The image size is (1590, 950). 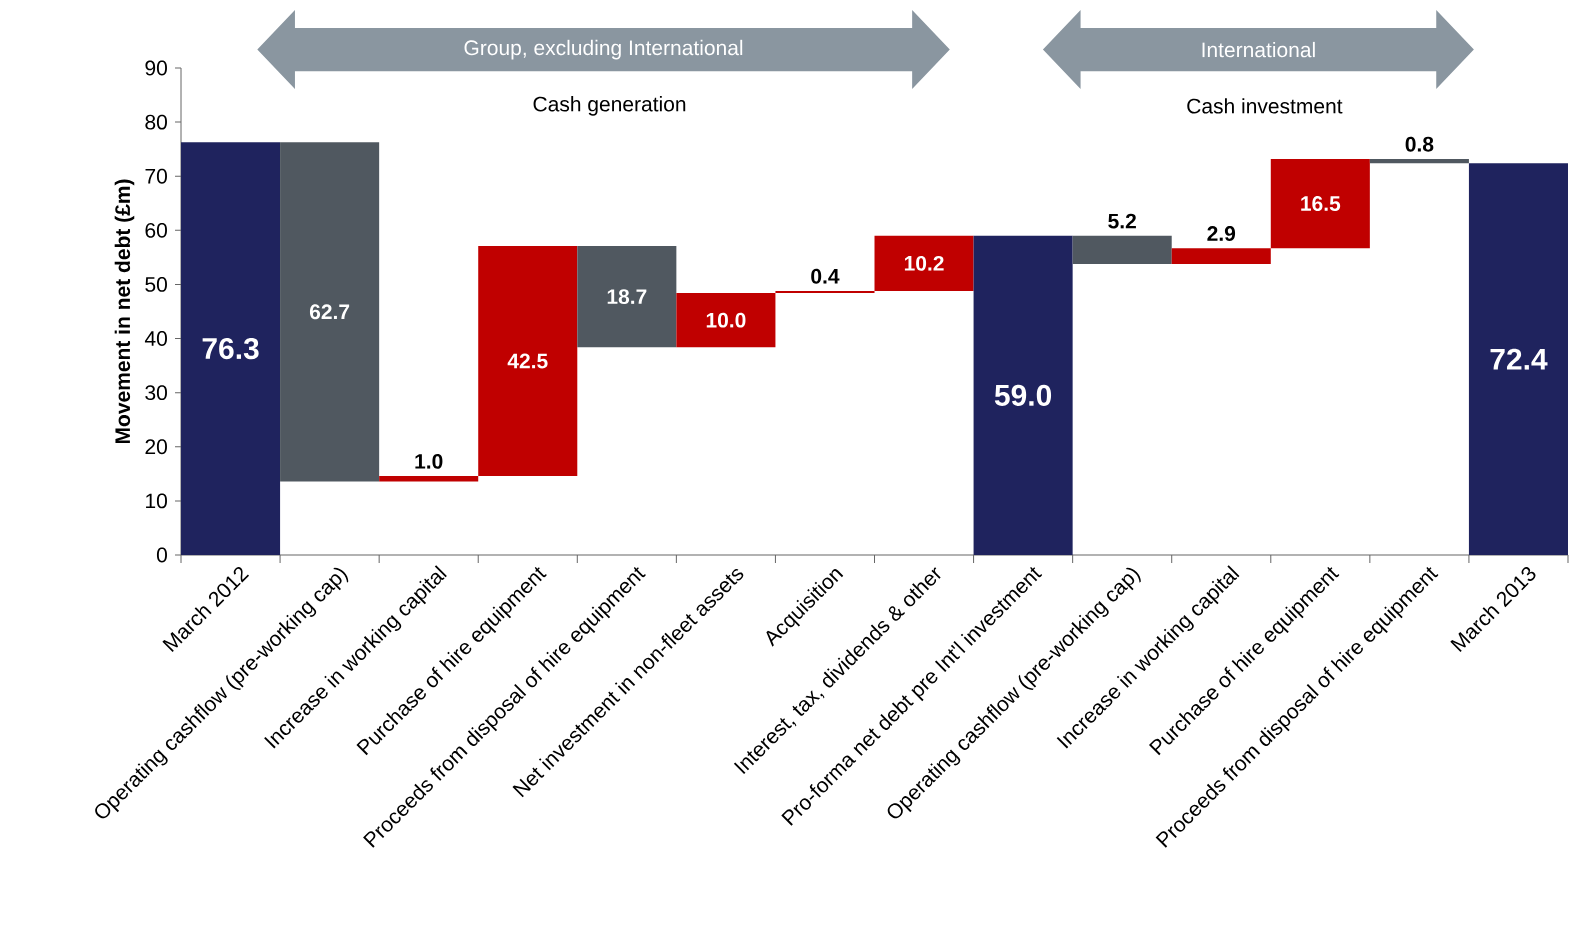 I want to click on y-tick-label: 70, so click(x=156, y=176).